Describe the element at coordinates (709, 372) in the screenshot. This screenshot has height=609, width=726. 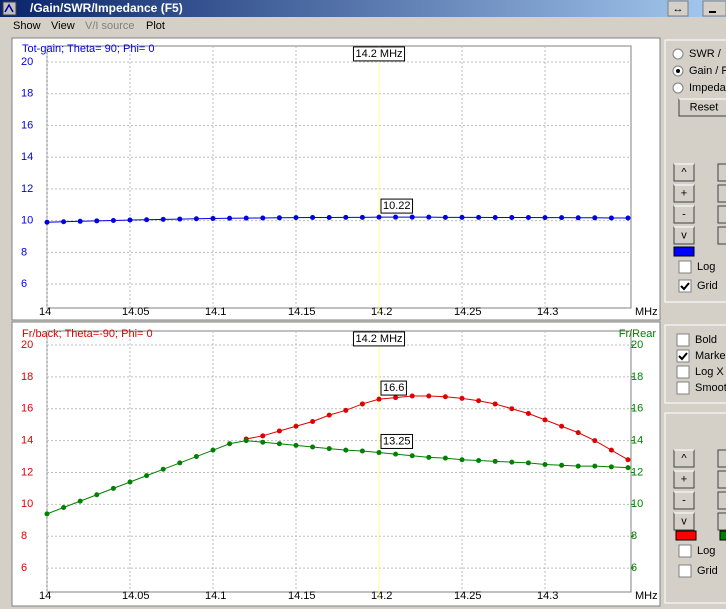
I see `checkbox-label: Log X` at that location.